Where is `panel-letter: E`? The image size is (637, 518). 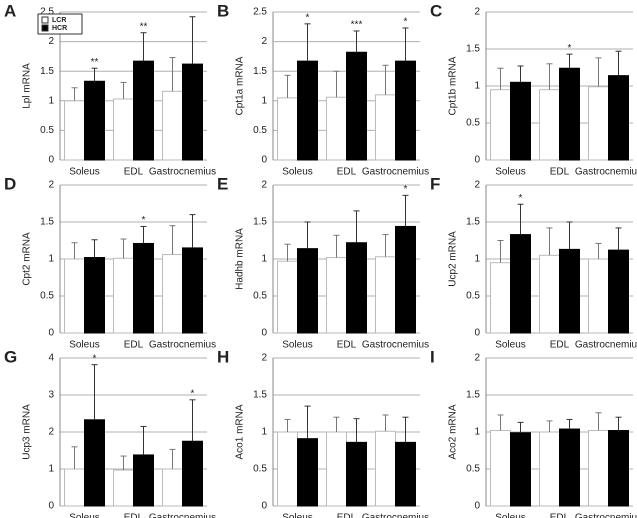 panel-letter: E is located at coordinates (222, 183).